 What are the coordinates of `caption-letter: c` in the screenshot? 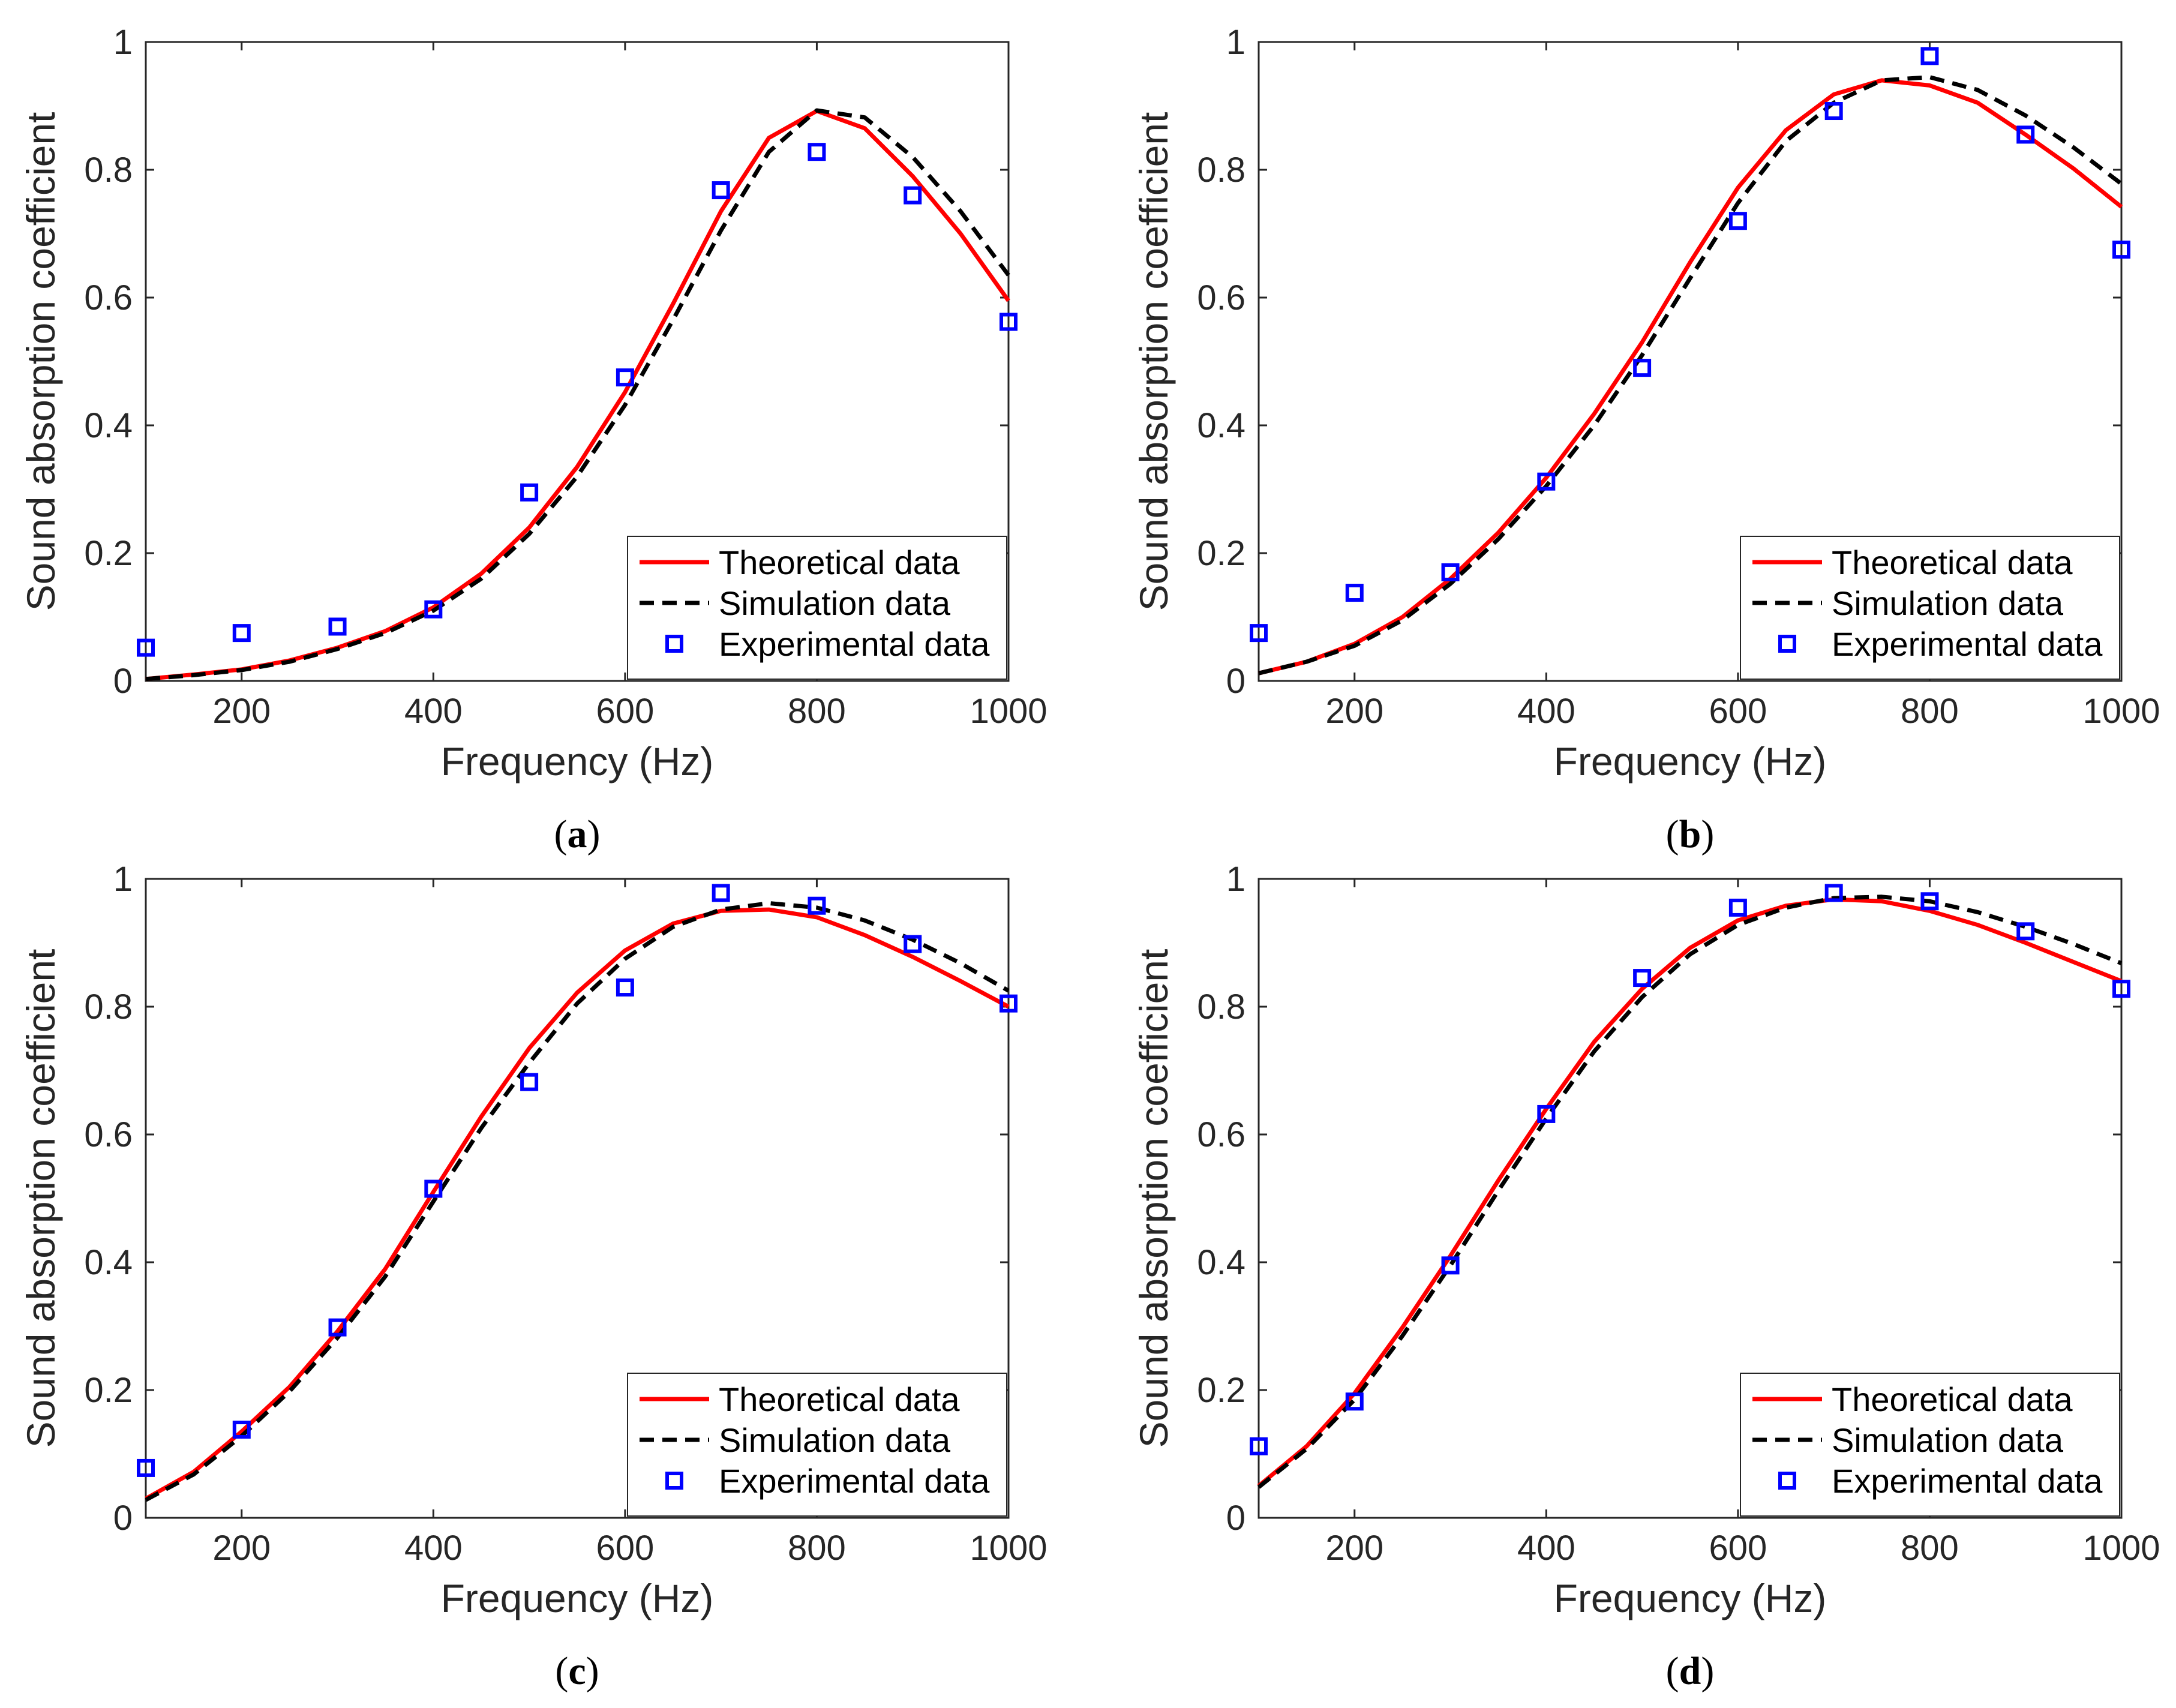 It's located at (577, 1671).